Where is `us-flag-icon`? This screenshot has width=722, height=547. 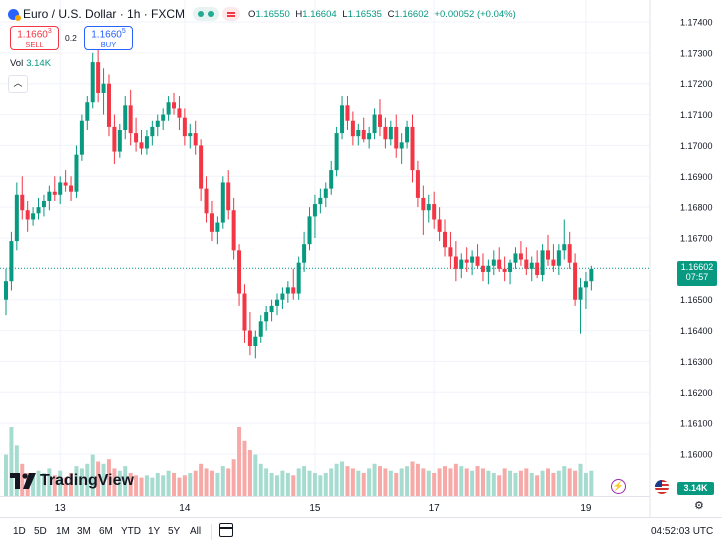
us-flag-icon is located at coordinates (662, 487).